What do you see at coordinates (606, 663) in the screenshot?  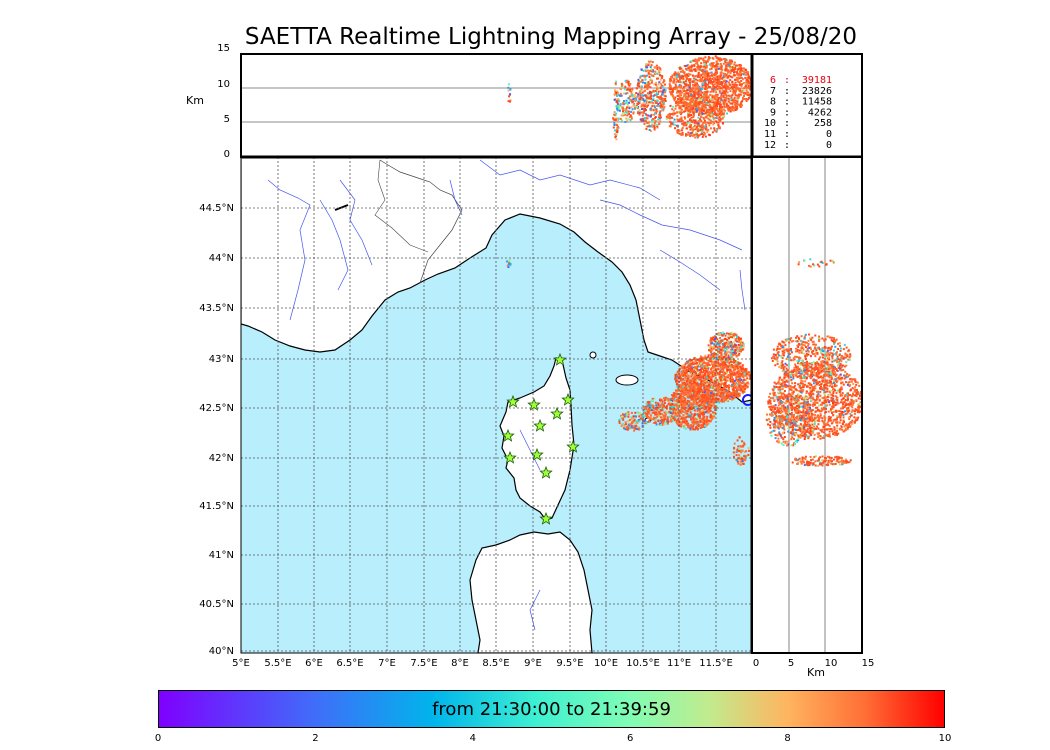 I see `longitude-tick: 10°E` at bounding box center [606, 663].